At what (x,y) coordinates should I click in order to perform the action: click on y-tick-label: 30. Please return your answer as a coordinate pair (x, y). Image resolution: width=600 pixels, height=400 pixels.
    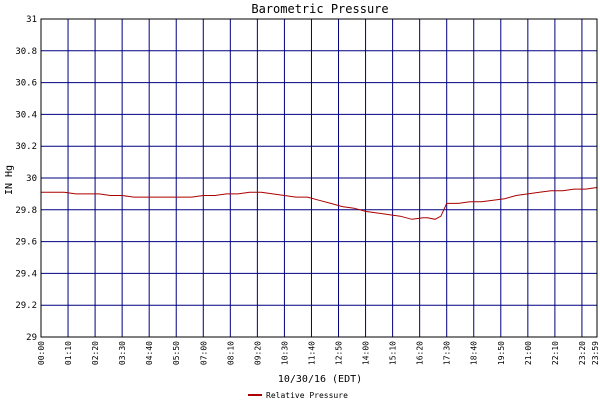
    Looking at the image, I should click on (31, 179).